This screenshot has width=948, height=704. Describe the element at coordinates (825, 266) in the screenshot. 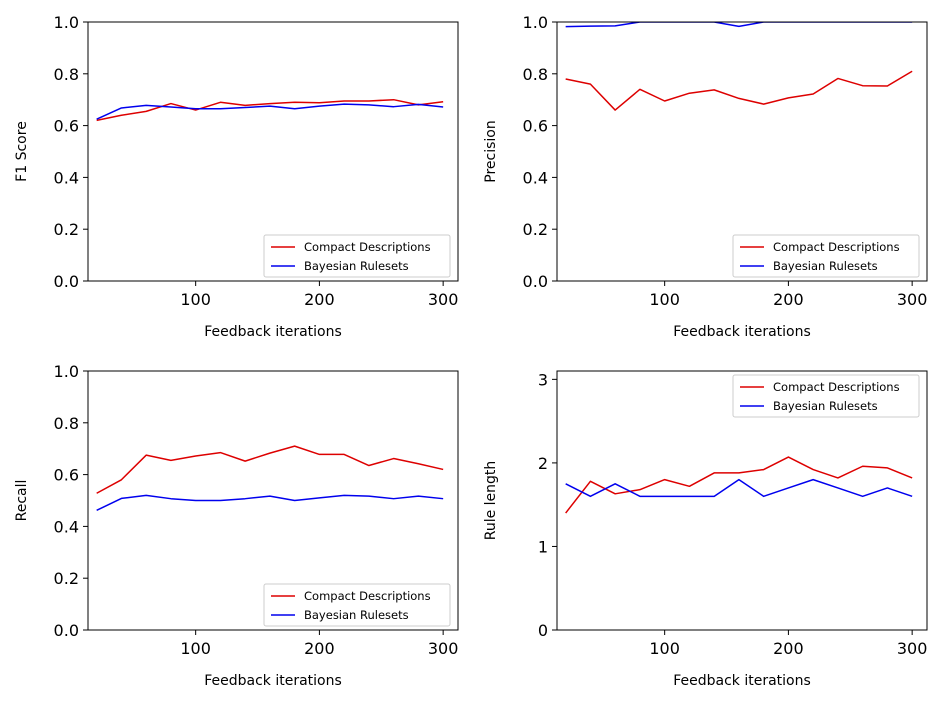

I see `precision-legend-label: Bayesian Rulesets` at that location.